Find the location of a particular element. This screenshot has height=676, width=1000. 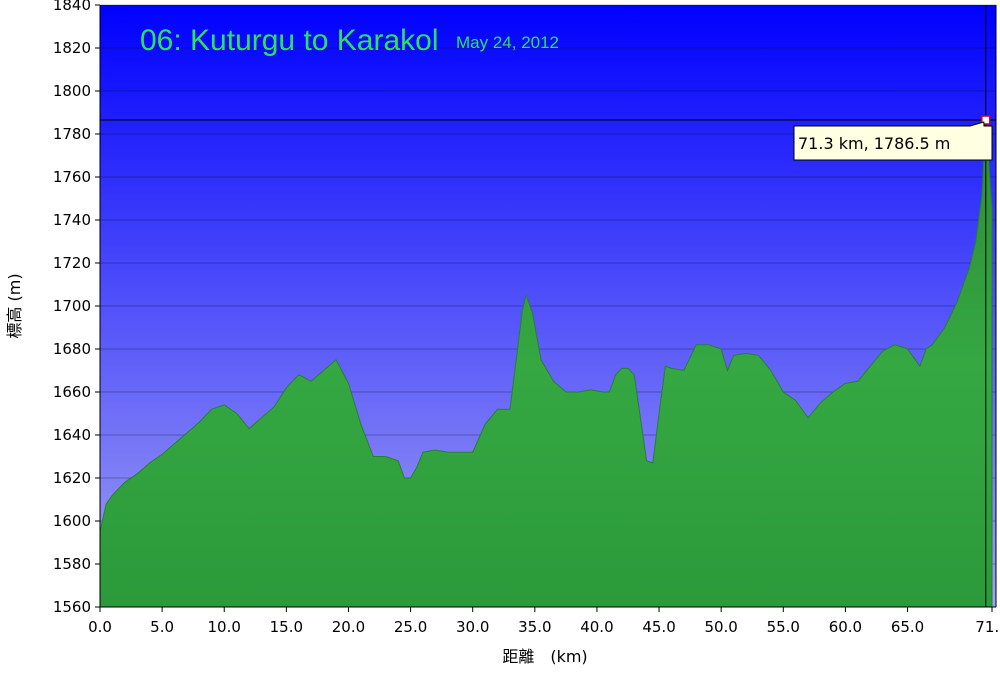

y-tick-label: 1600 is located at coordinates (72, 521).